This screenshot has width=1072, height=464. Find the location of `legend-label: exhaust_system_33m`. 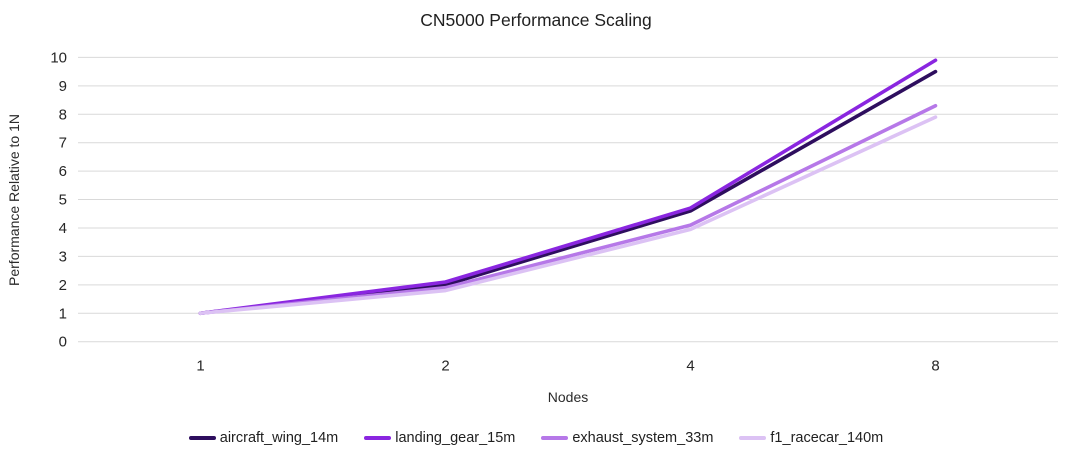

legend-label: exhaust_system_33m is located at coordinates (643, 438).